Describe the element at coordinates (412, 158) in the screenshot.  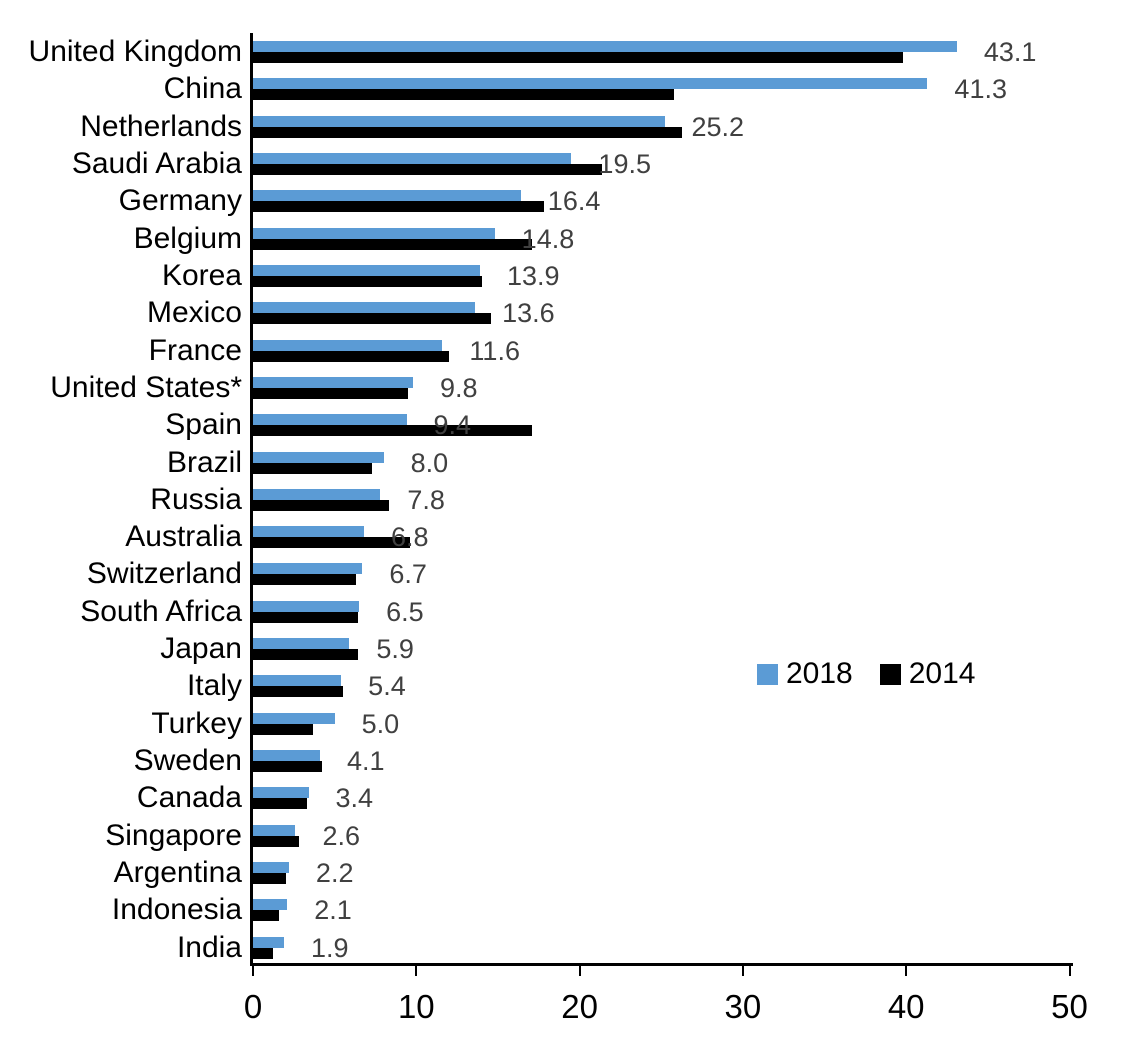
I see `bar-2018-saudi-arabia` at that location.